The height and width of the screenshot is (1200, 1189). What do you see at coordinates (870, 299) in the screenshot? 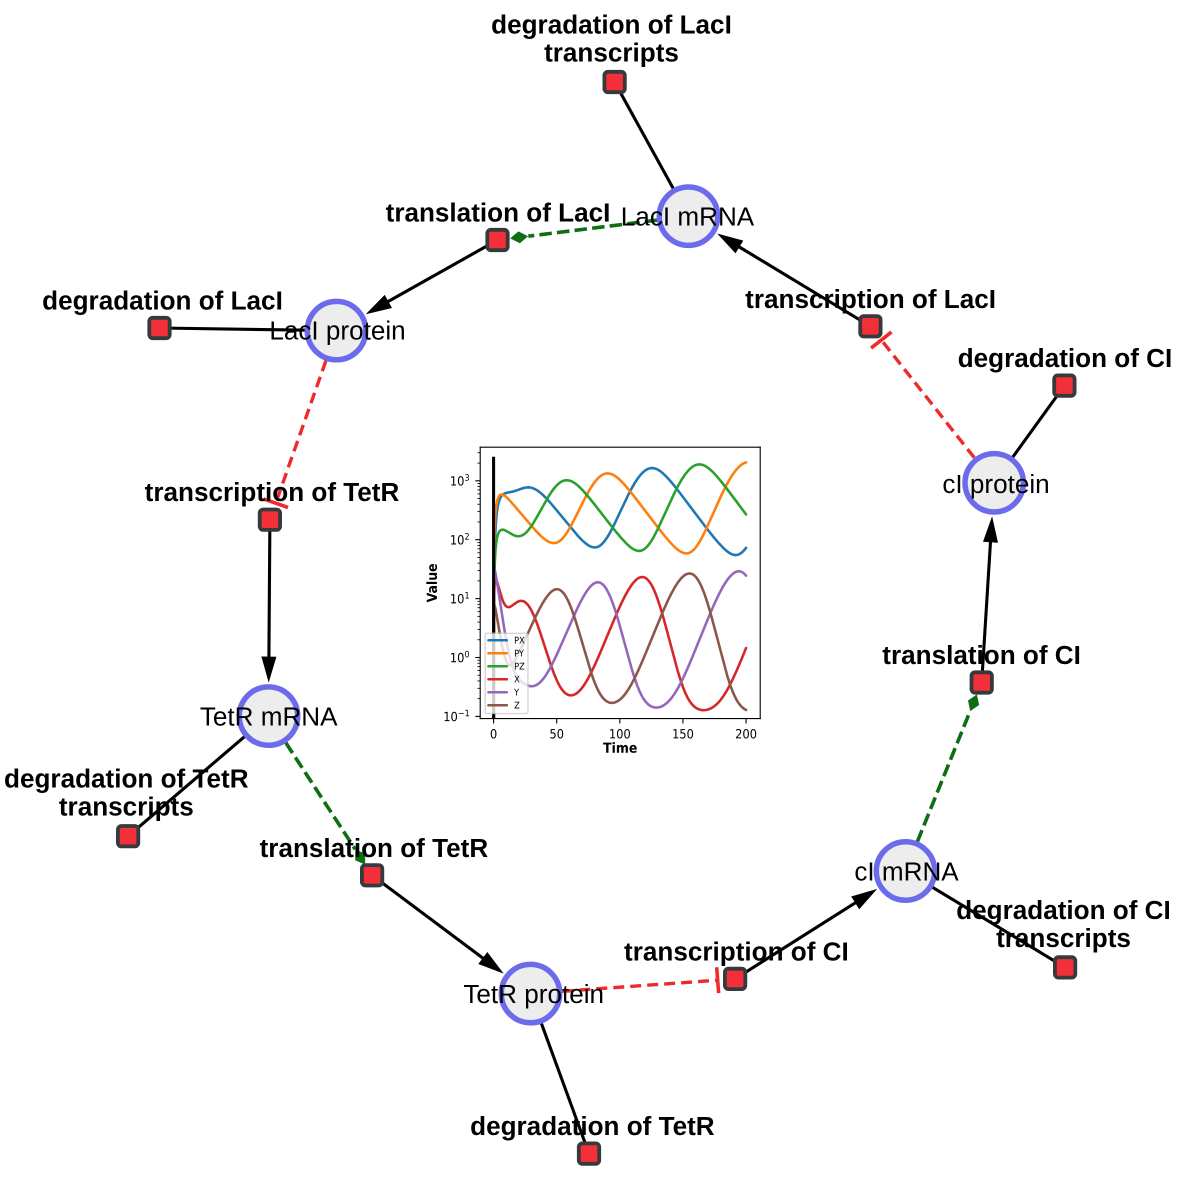
I see `svg-text: transcription of LacI` at bounding box center [870, 299].